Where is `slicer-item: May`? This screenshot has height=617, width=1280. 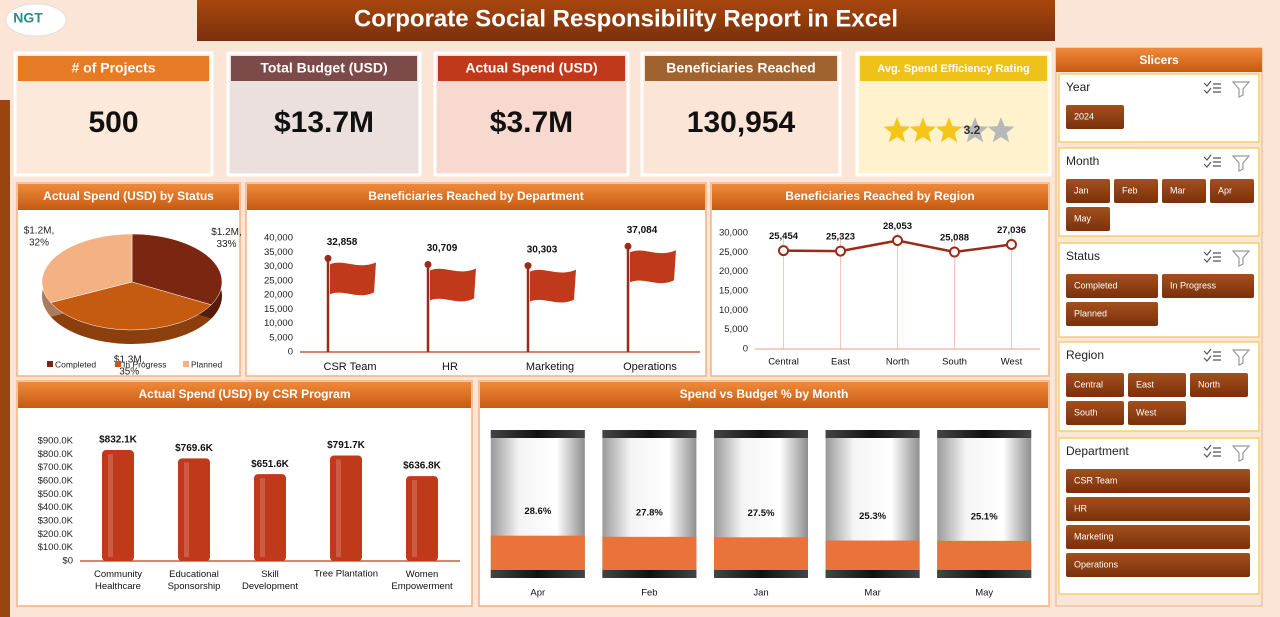
slicer-item: May is located at coordinates (1083, 218).